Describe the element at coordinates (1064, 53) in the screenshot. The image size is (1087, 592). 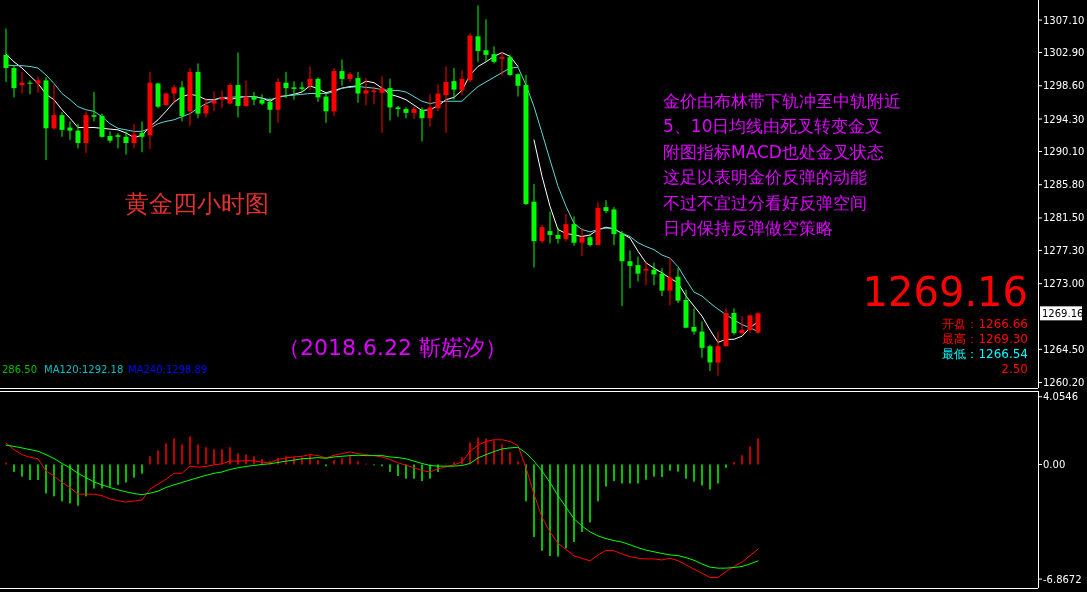
I see `y-tick-label: 1302.90` at that location.